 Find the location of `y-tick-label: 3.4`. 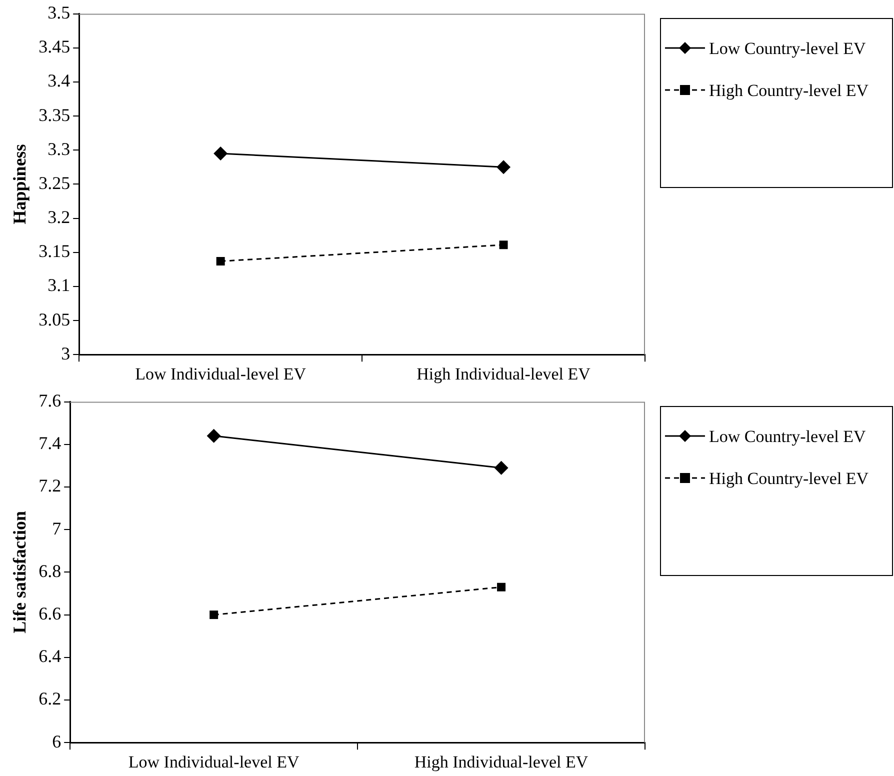

y-tick-label: 3.4 is located at coordinates (59, 80).